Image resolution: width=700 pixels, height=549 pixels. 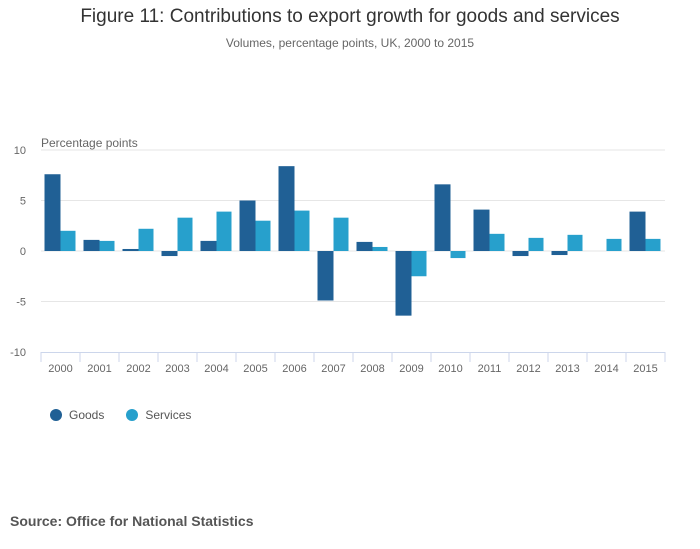 I want to click on bar-goods-2011, so click(x=481, y=230).